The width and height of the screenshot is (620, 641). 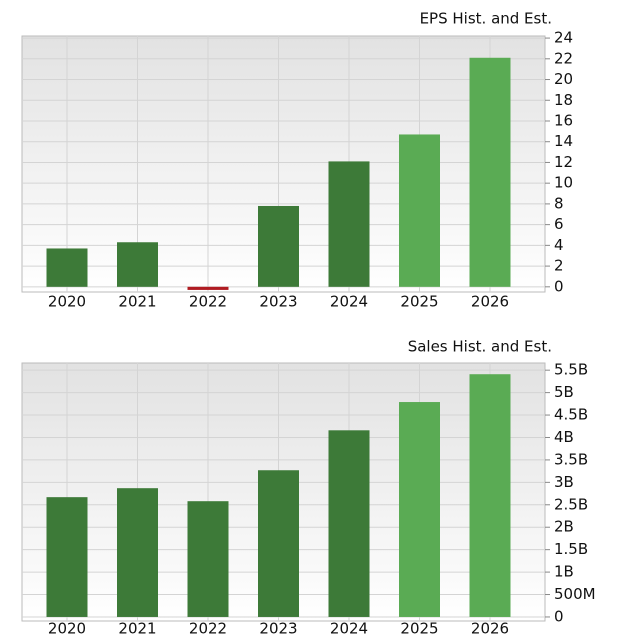 I want to click on y-tick-label: 5.5B, so click(x=571, y=370).